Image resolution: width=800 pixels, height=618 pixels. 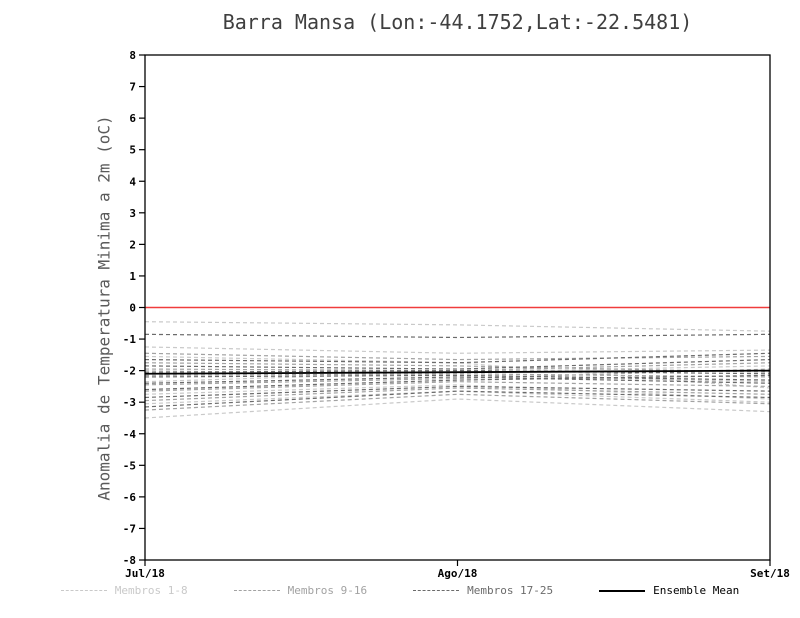 I want to click on legend-item: Membros 9-16, so click(x=300, y=590).